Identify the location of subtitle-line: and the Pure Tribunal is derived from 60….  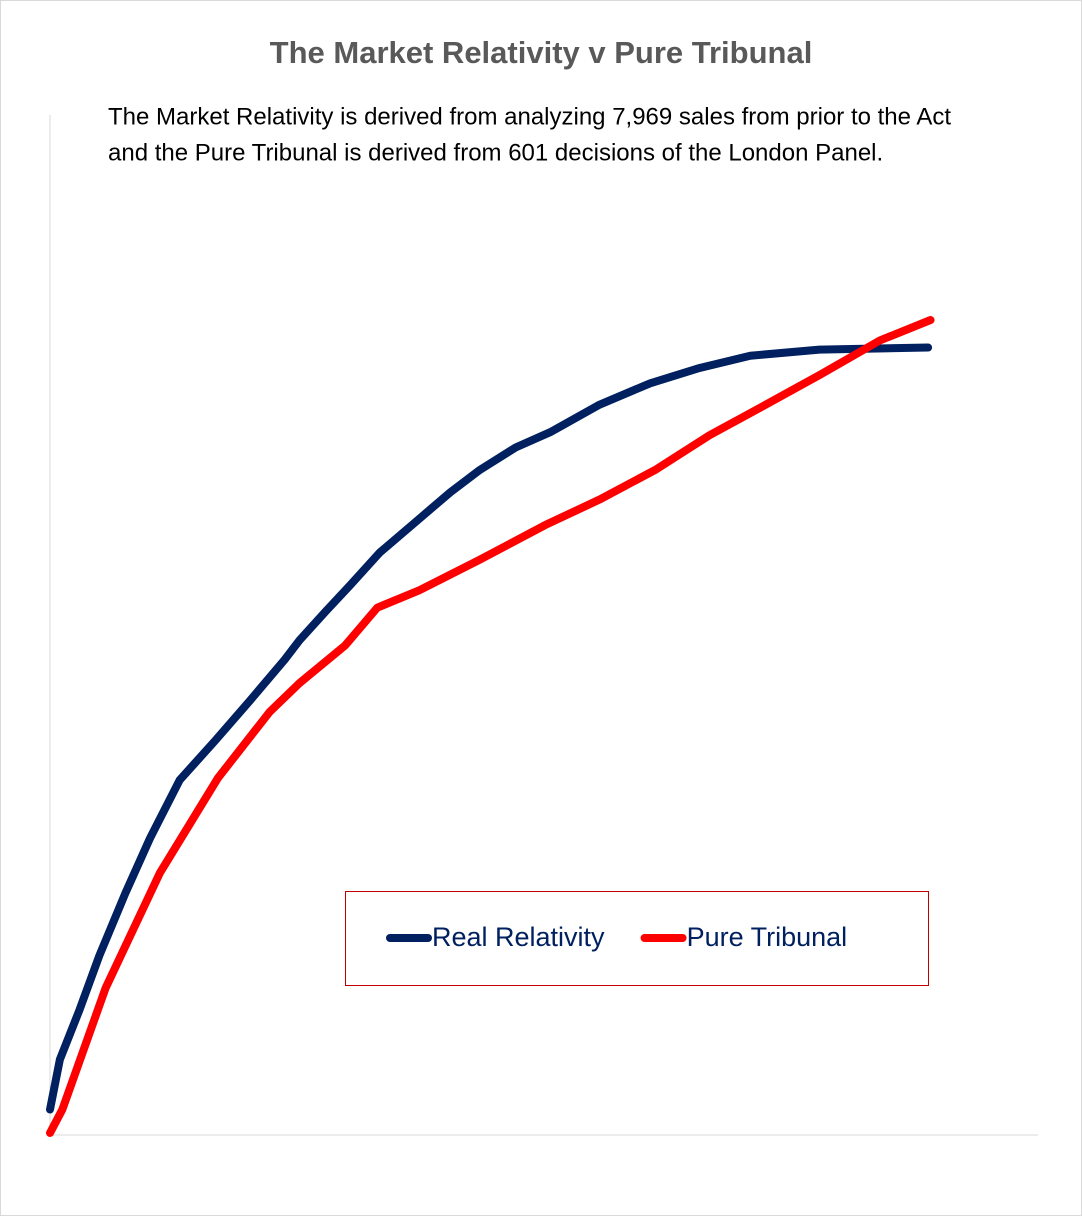
(495, 152).